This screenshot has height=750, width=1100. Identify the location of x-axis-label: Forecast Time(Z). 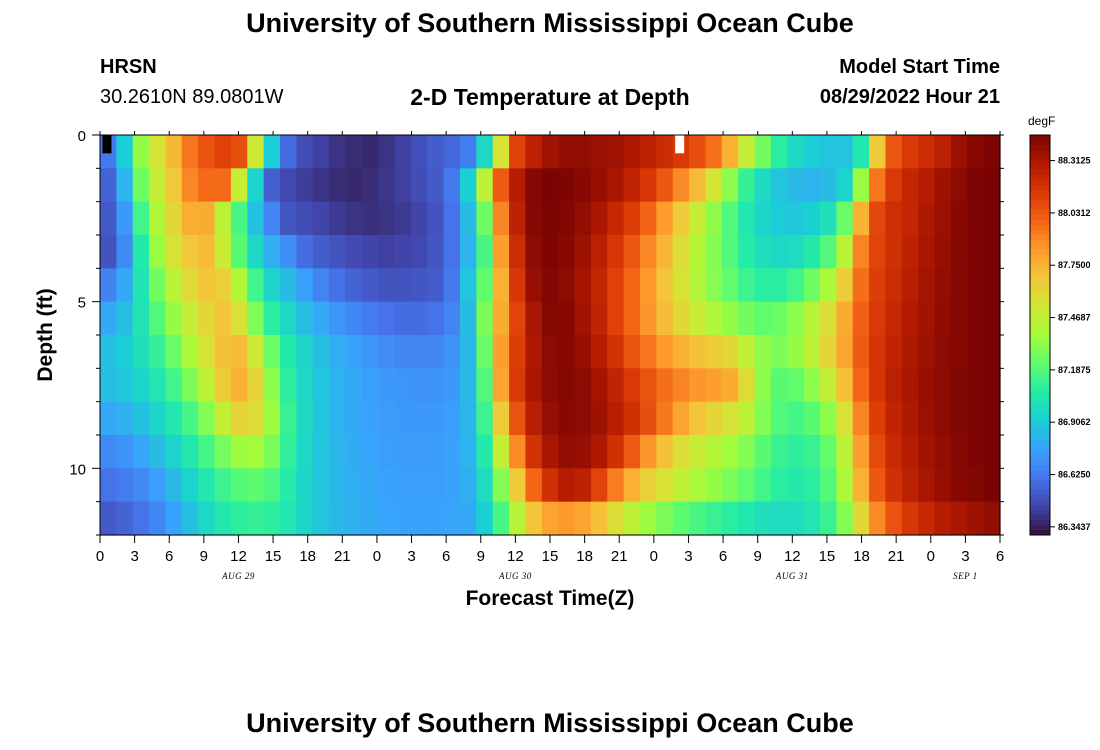
(550, 598).